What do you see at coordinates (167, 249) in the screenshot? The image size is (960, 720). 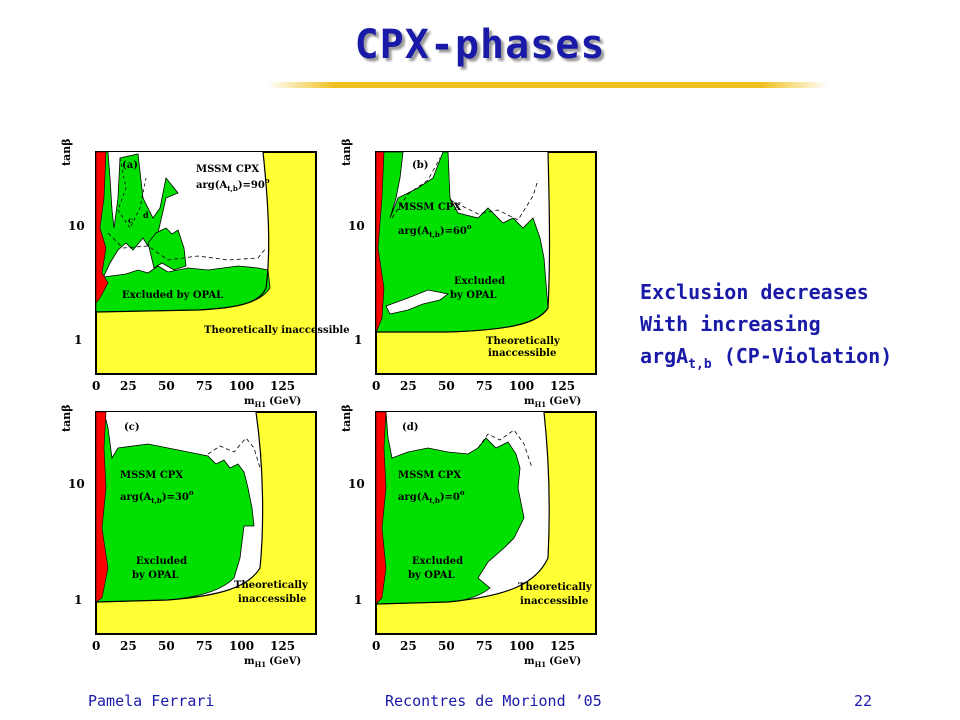 I see `panel-a-peak` at bounding box center [167, 249].